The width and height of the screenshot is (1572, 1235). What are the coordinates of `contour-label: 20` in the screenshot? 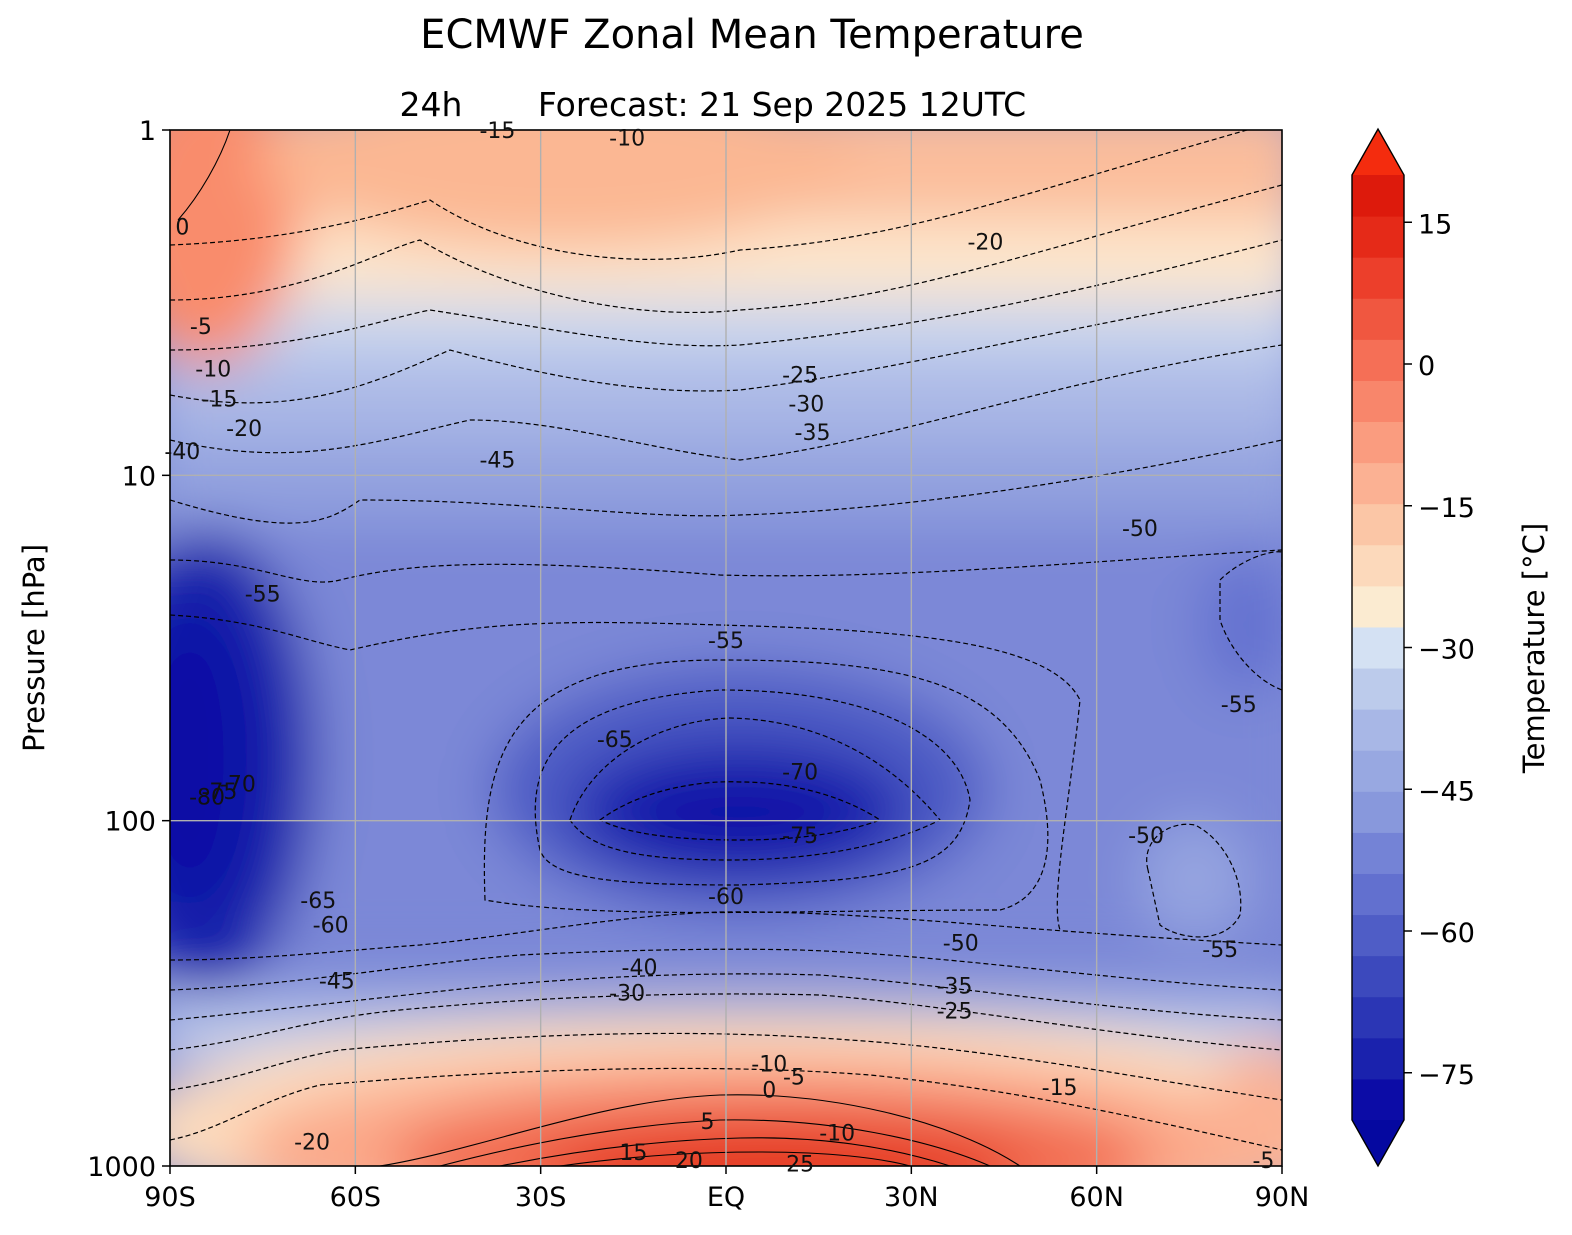 It's located at (689, 1161).